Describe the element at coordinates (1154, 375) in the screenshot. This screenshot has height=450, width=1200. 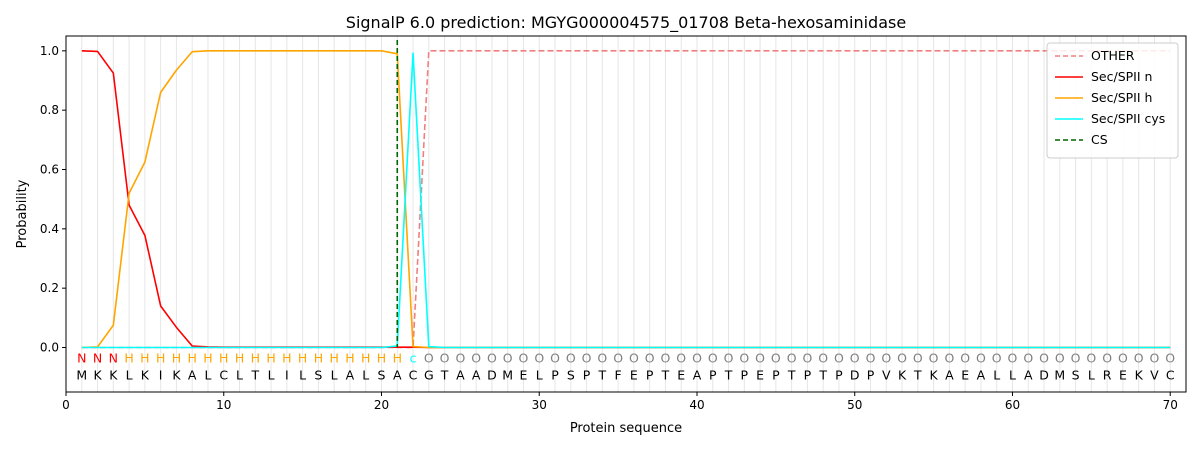
I see `sequence-residue: V` at that location.